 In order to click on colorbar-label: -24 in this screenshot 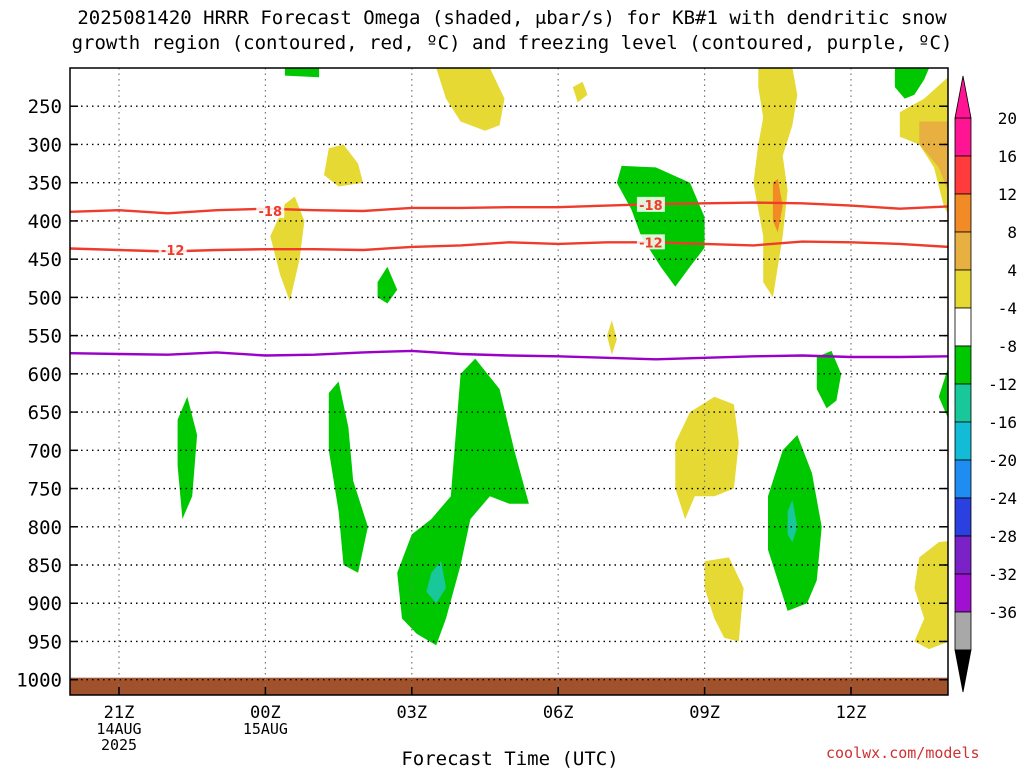, I will do `click(1002, 498)`.